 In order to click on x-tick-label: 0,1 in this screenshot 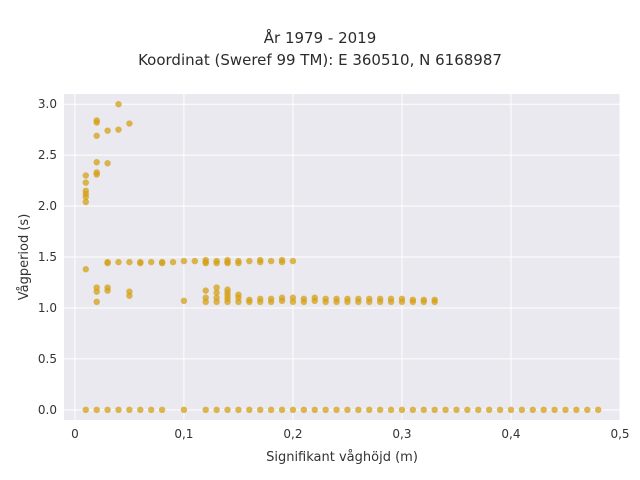, I will do `click(183, 434)`.